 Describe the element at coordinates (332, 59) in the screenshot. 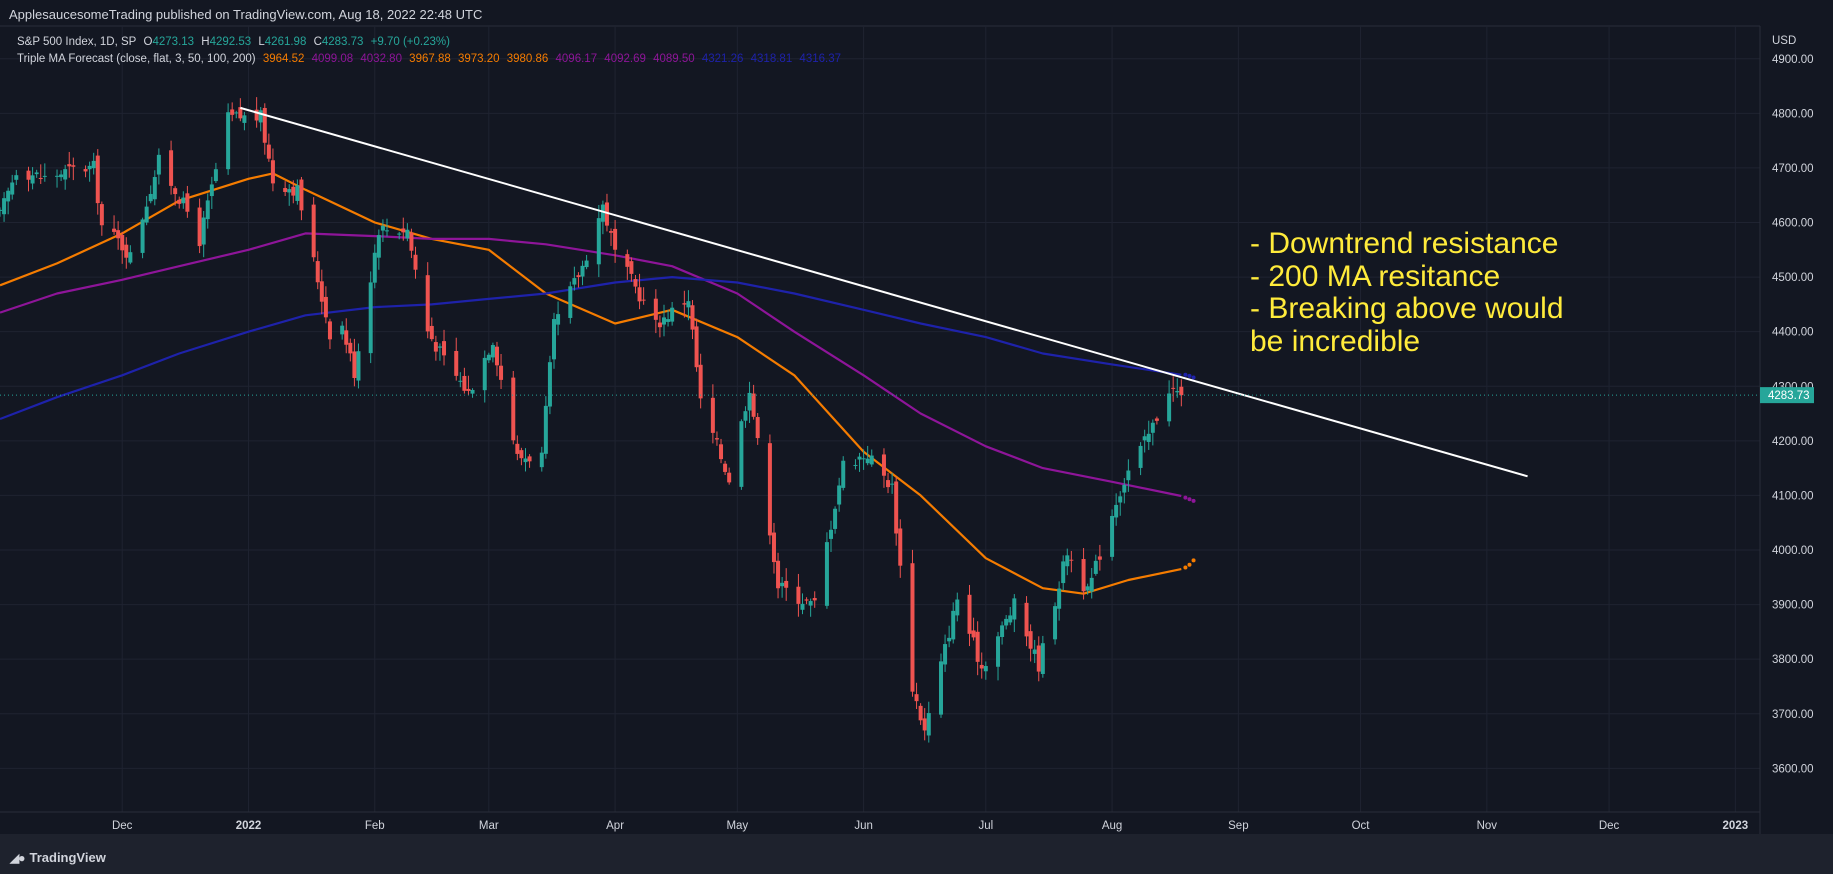

I see `indicator-value: 4099.08` at that location.